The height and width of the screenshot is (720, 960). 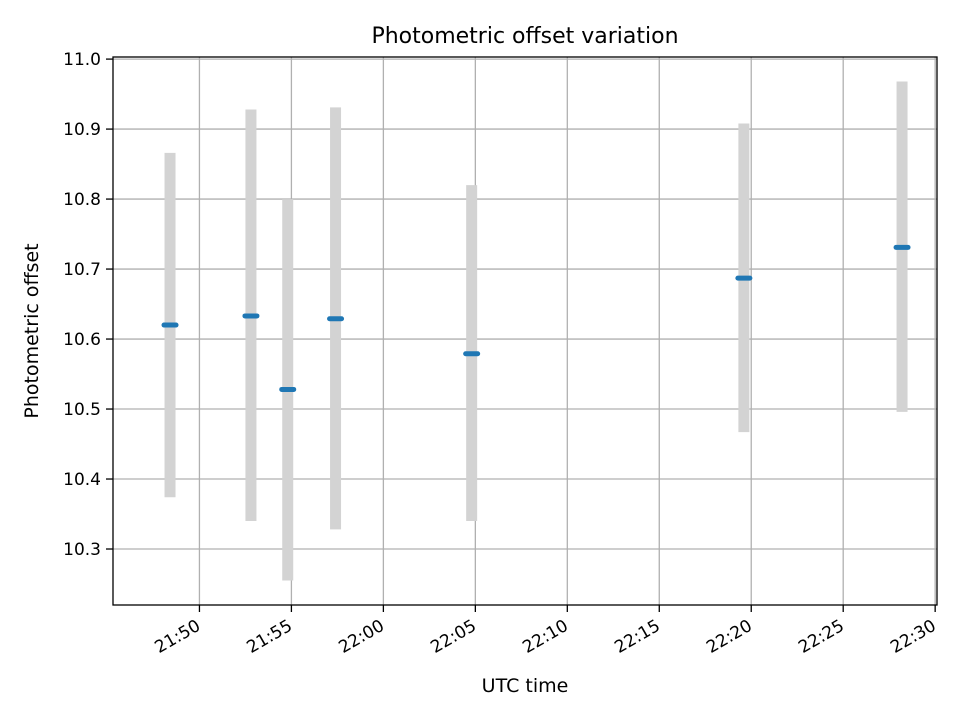 What do you see at coordinates (82, 410) in the screenshot?
I see `y-tick-label: 10.5` at bounding box center [82, 410].